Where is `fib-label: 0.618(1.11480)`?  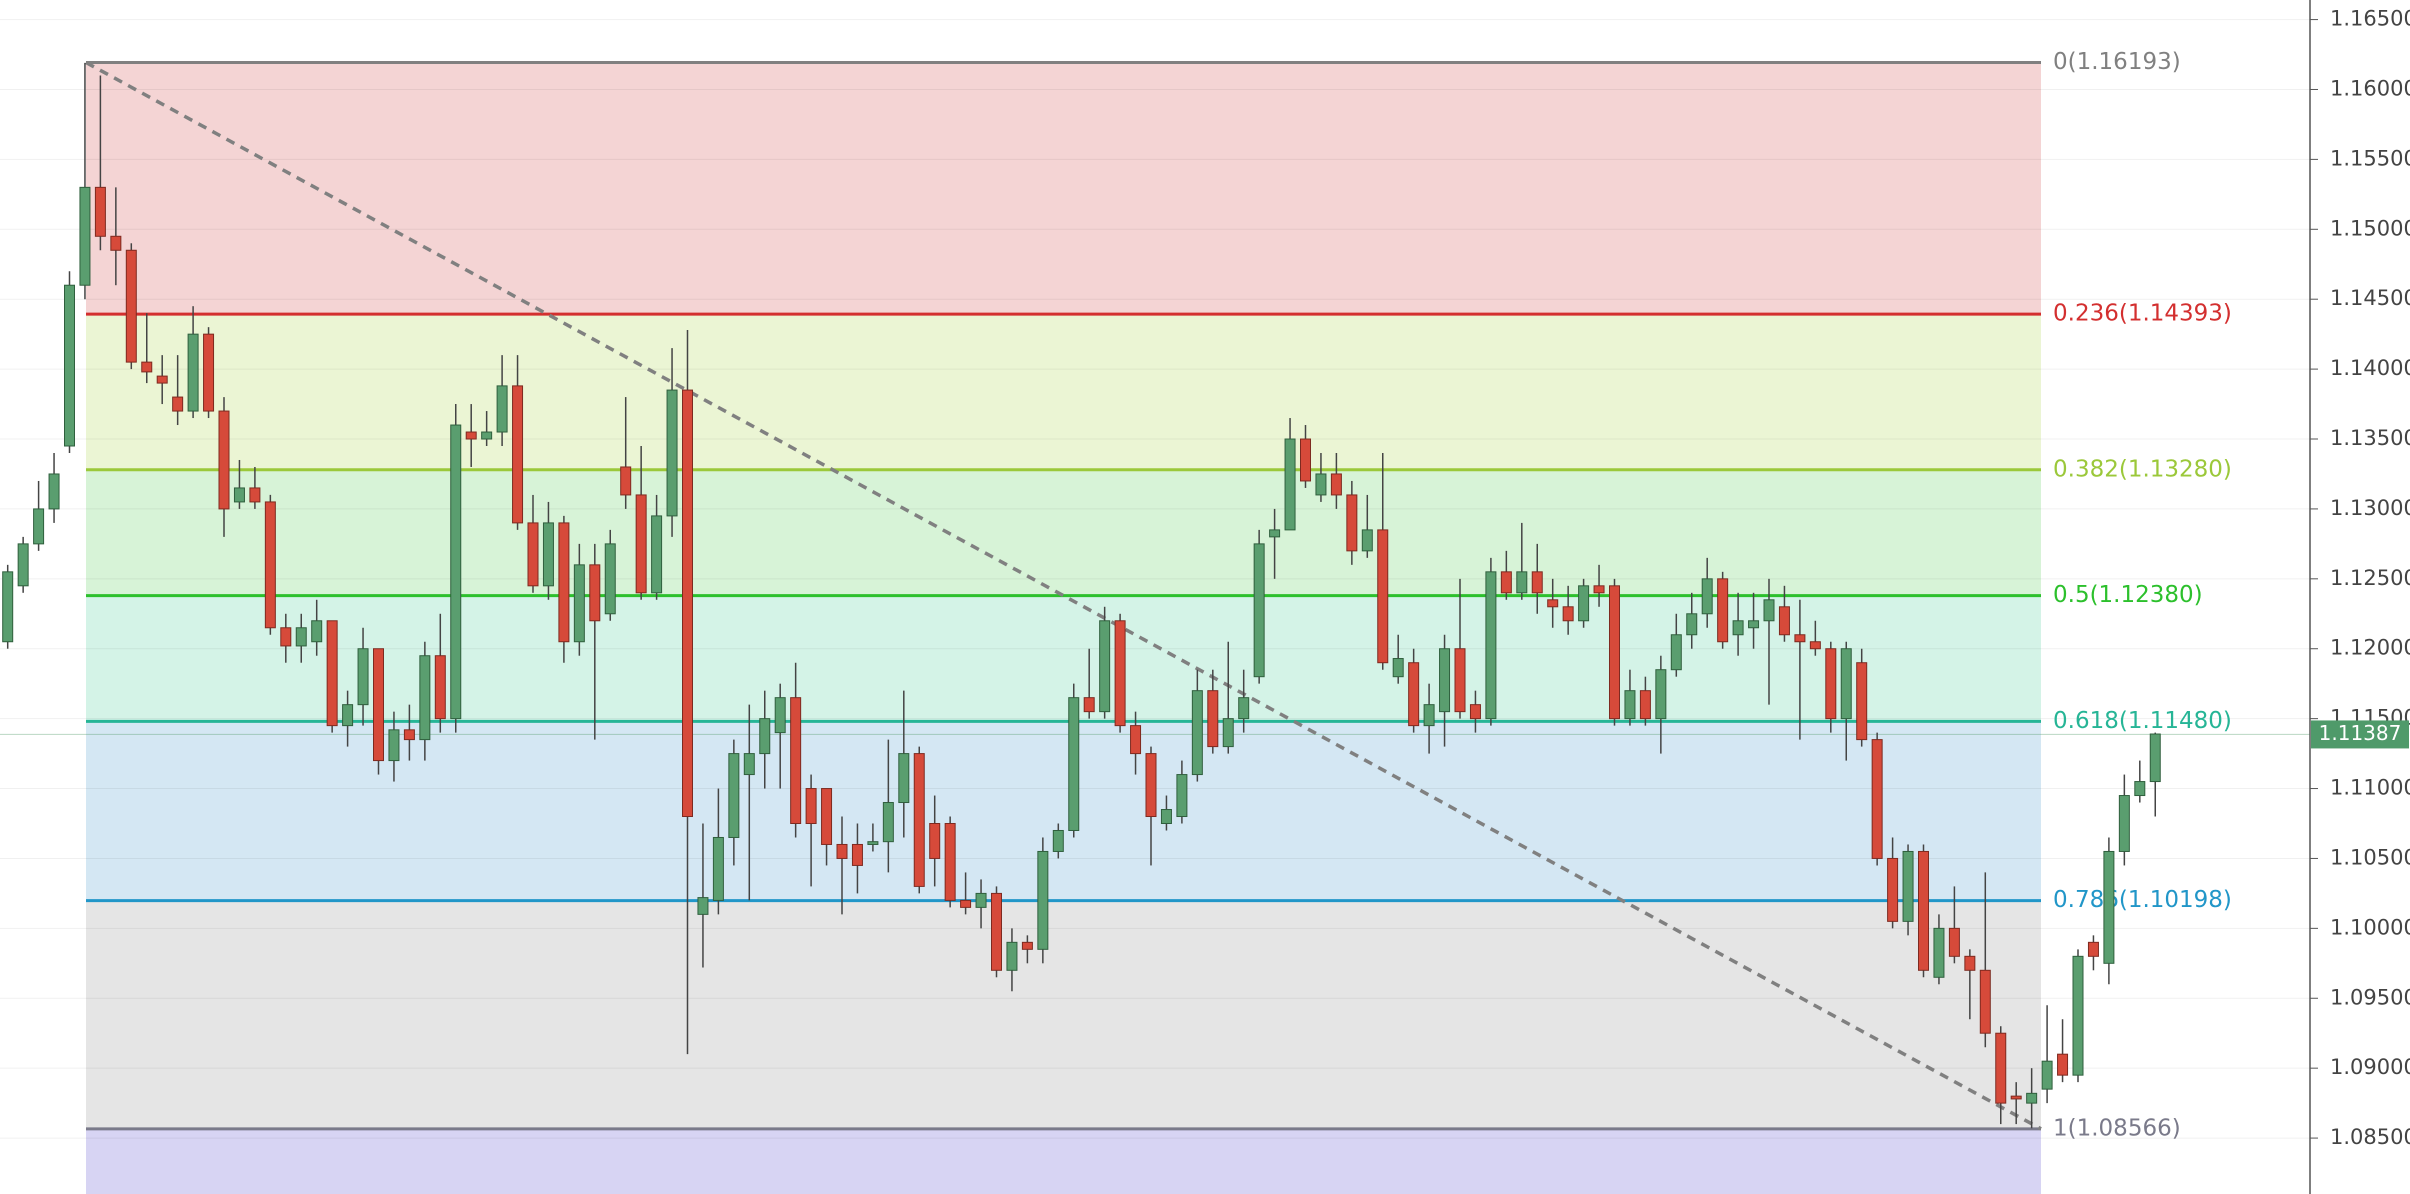 fib-label: 0.618(1.11480) is located at coordinates (2142, 721).